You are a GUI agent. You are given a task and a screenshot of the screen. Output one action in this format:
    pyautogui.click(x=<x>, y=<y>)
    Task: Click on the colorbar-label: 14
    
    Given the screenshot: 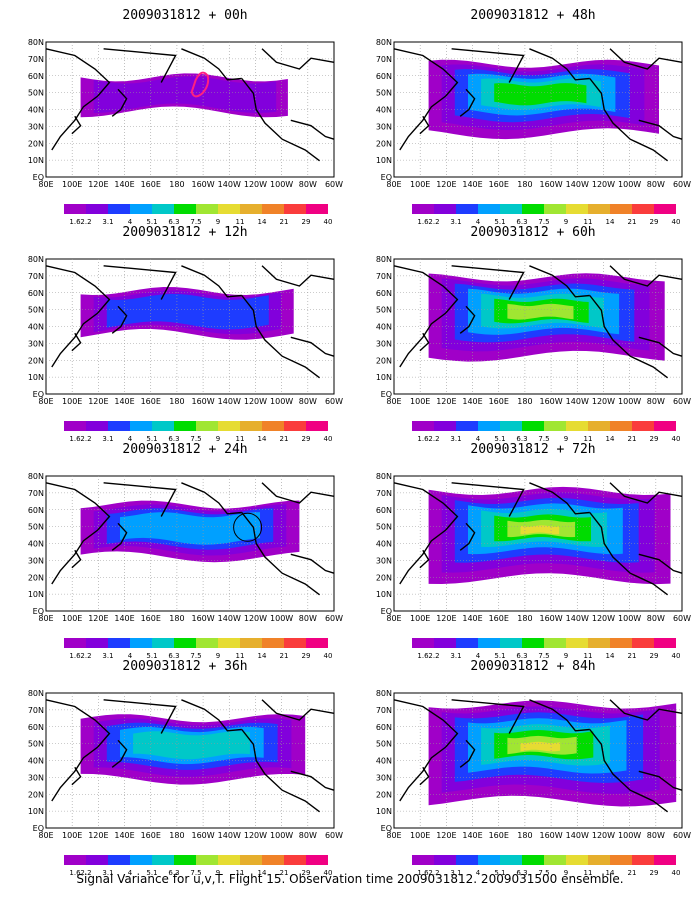 What is the action you would take?
    pyautogui.click(x=610, y=439)
    